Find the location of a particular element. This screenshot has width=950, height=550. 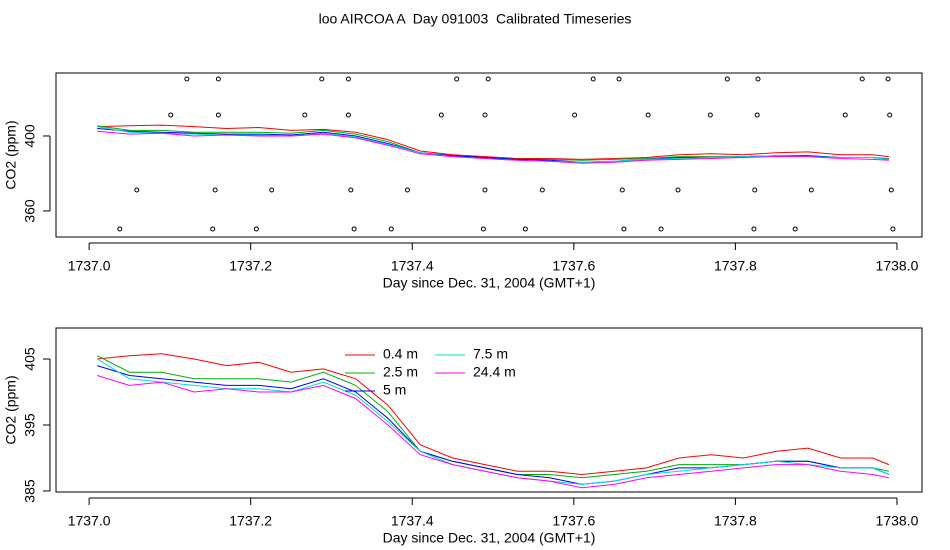

legend-label: 7.5 m is located at coordinates (490, 354).